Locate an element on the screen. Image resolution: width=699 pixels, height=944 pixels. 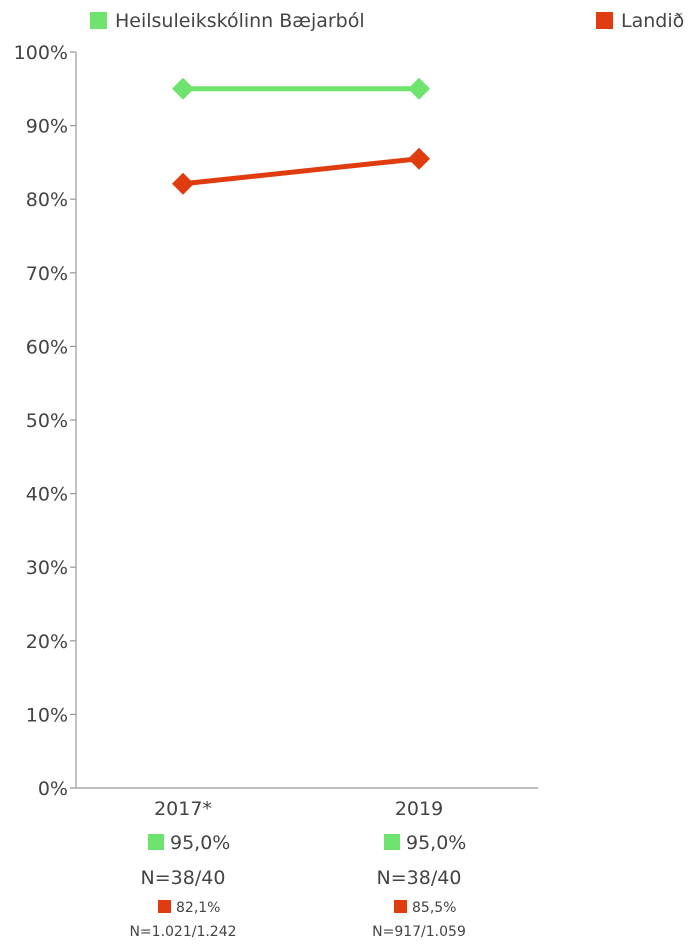
y-tick-label: 20% is located at coordinates (47, 642).